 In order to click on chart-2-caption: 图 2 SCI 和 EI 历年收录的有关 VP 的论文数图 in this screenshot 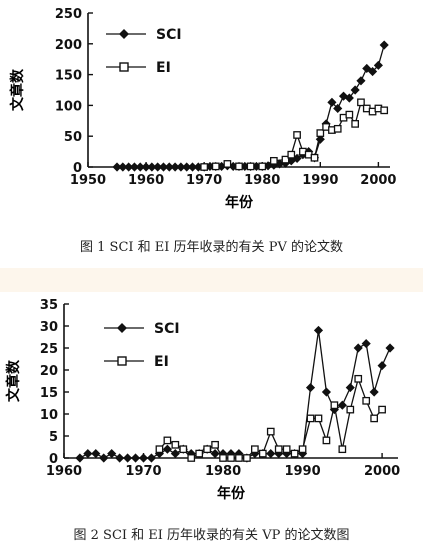, I will do `click(211, 535)`.